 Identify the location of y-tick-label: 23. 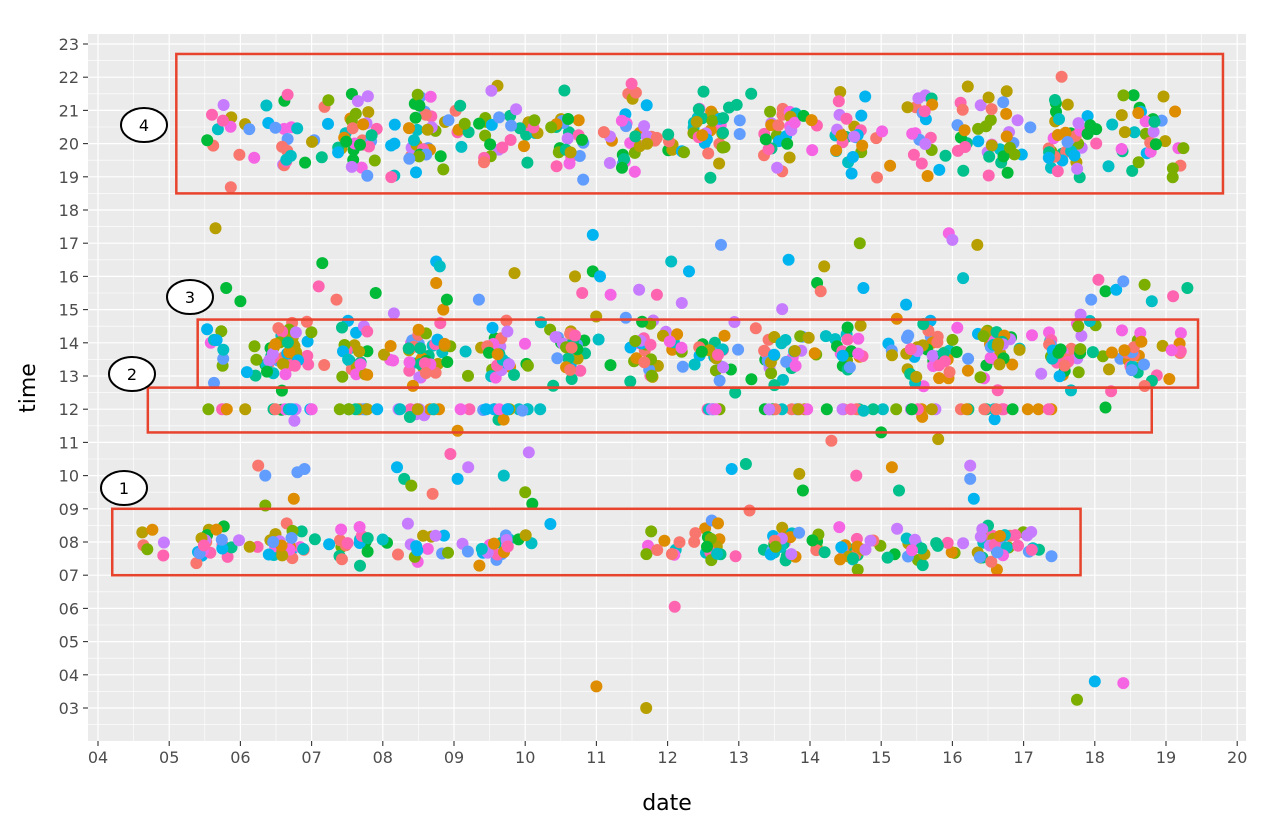
(69, 44).